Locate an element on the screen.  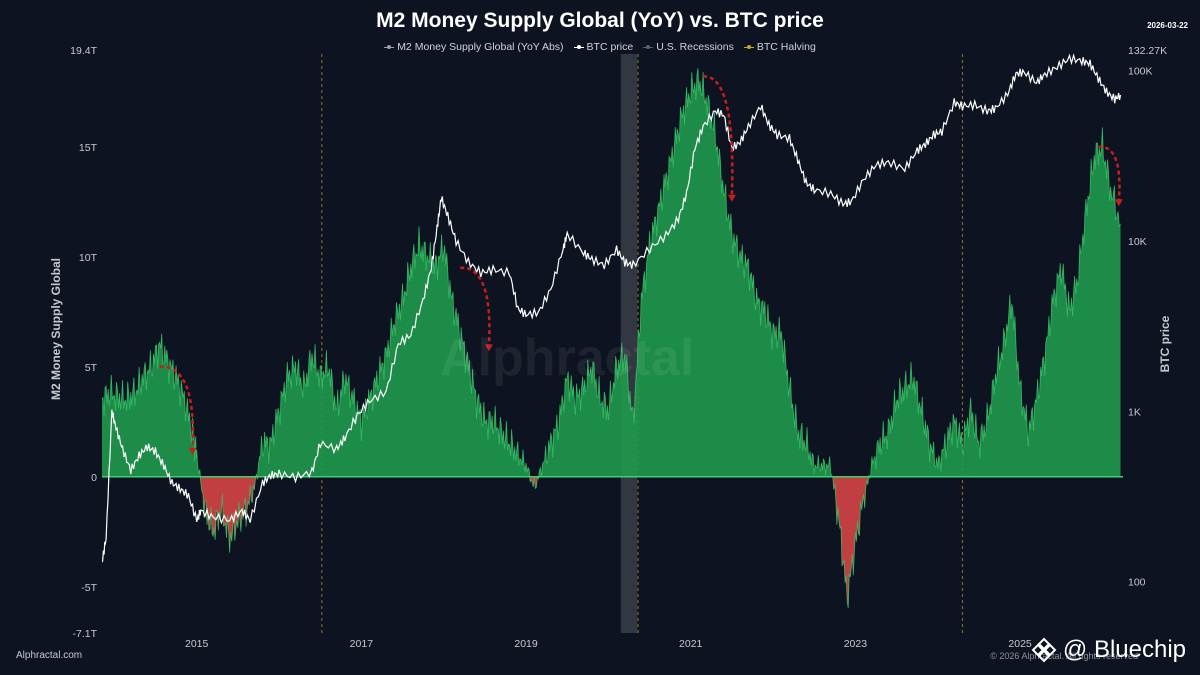
y2-tick-label: 100K is located at coordinates (1140, 72).